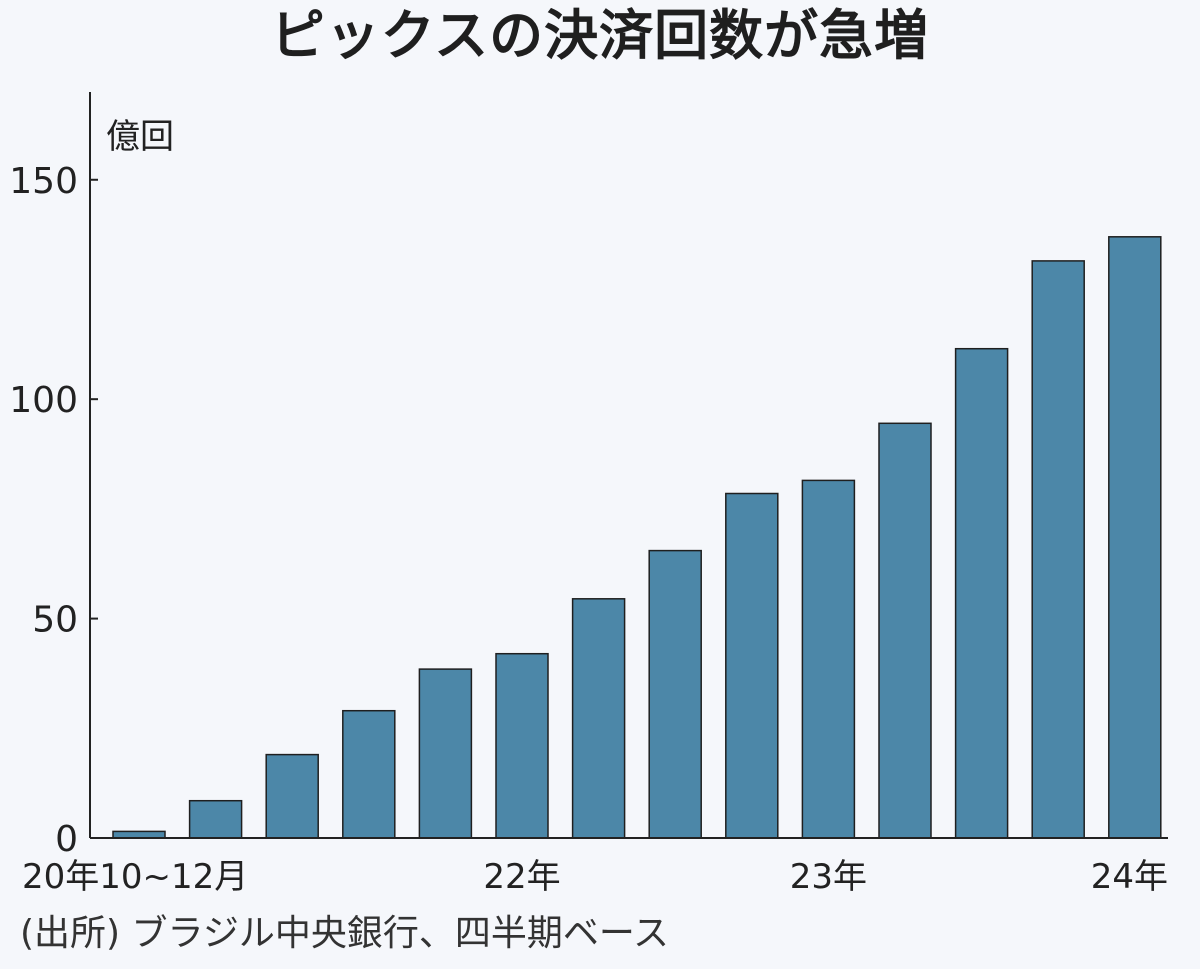 The image size is (1200, 969). I want to click on y-axis-label: 億回, so click(140, 137).